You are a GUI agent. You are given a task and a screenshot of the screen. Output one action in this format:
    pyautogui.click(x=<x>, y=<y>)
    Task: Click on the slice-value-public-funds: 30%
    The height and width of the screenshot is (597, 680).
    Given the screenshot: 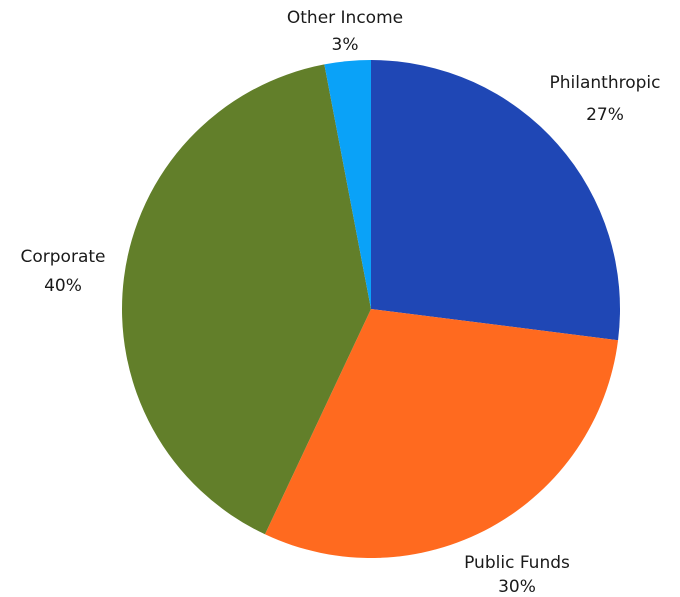 What is the action you would take?
    pyautogui.click(x=517, y=587)
    